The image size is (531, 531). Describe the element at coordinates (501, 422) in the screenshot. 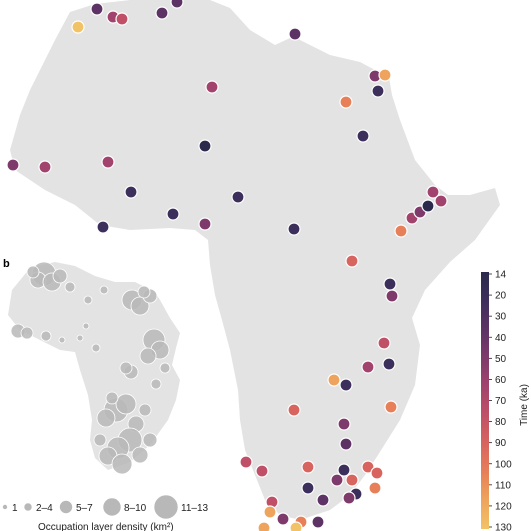

I see `colorbar-tick-label: 80` at that location.